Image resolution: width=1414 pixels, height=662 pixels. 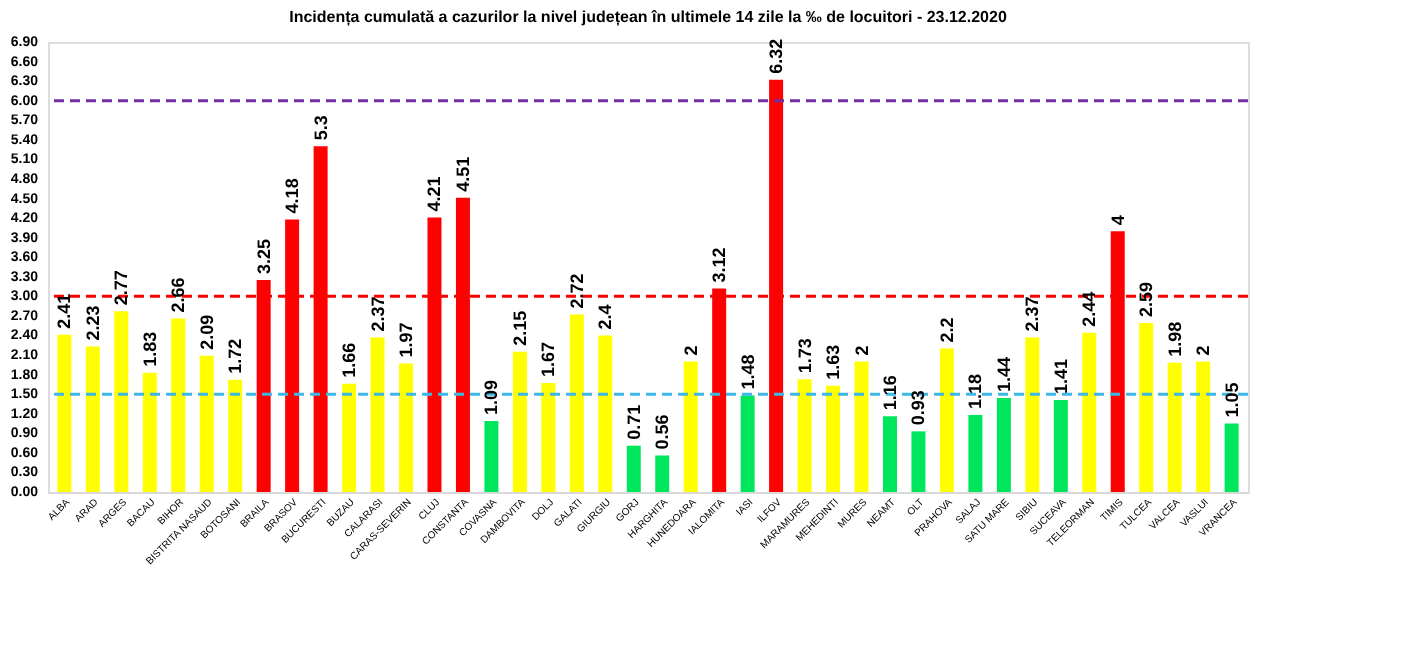 What do you see at coordinates (178, 295) in the screenshot?
I see `data-label: 2.66` at bounding box center [178, 295].